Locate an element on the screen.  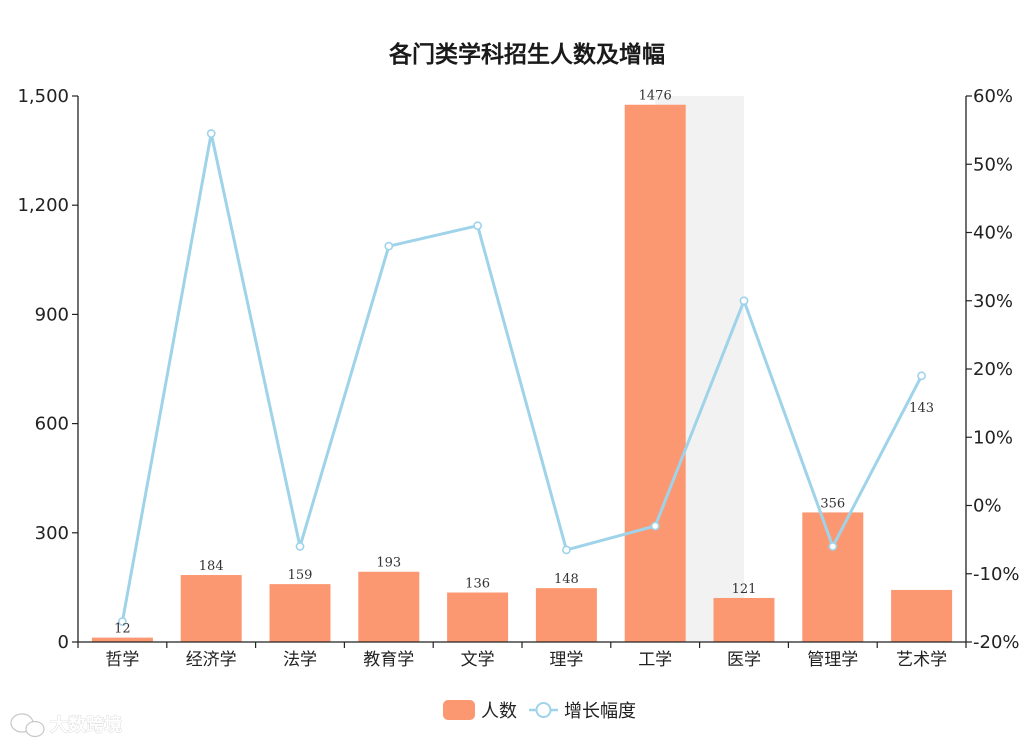
x-tick-label-8: 管理学 is located at coordinates (832, 660).